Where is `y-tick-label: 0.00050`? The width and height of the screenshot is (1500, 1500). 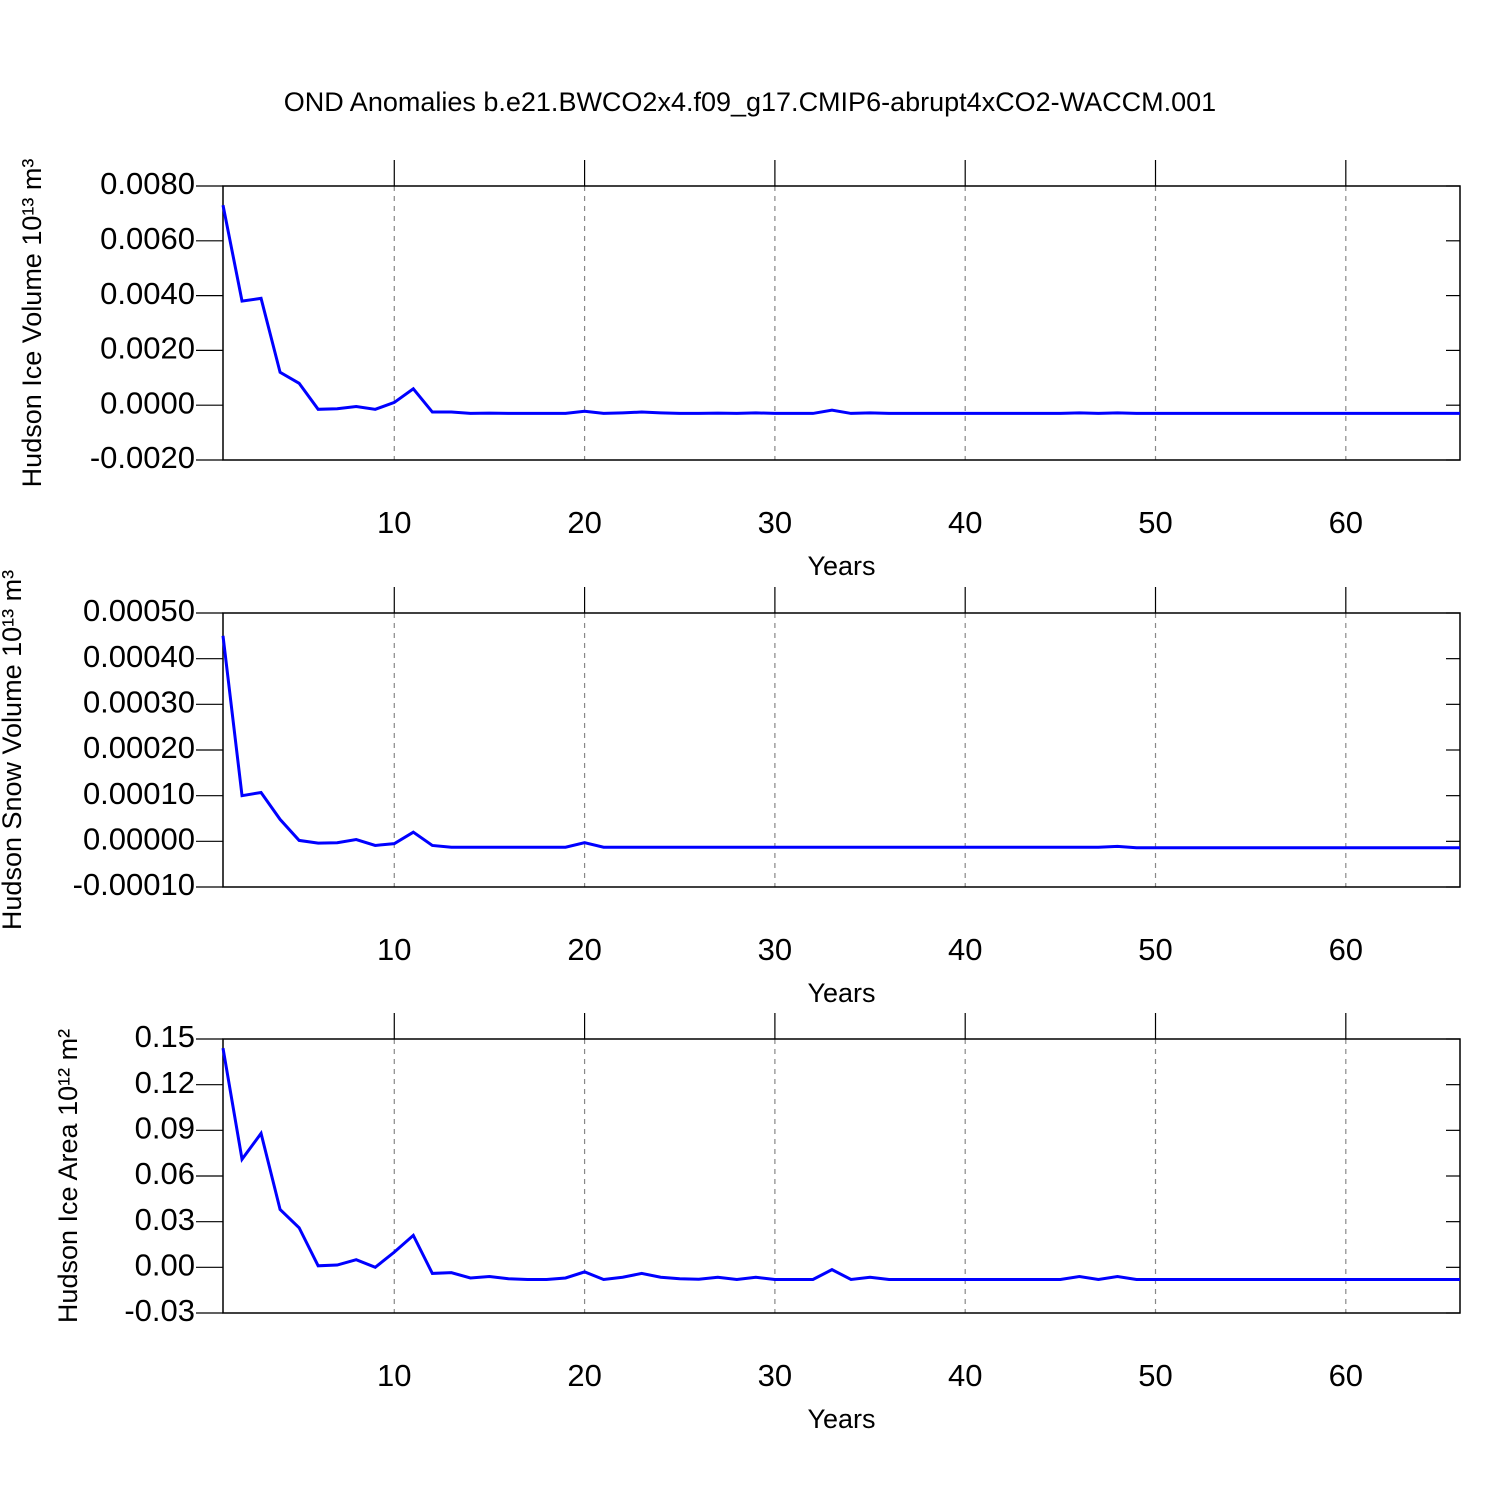 y-tick-label: 0.00050 is located at coordinates (139, 610).